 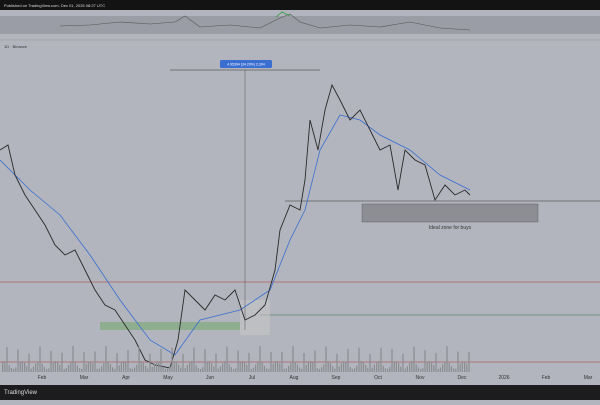 I want to click on zone-label: Ideal zone for buys, so click(x=450, y=228).